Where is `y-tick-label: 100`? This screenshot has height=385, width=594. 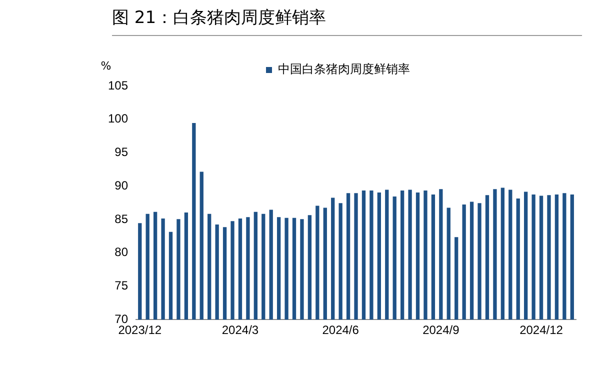
y-tick-label: 100 is located at coordinates (118, 119).